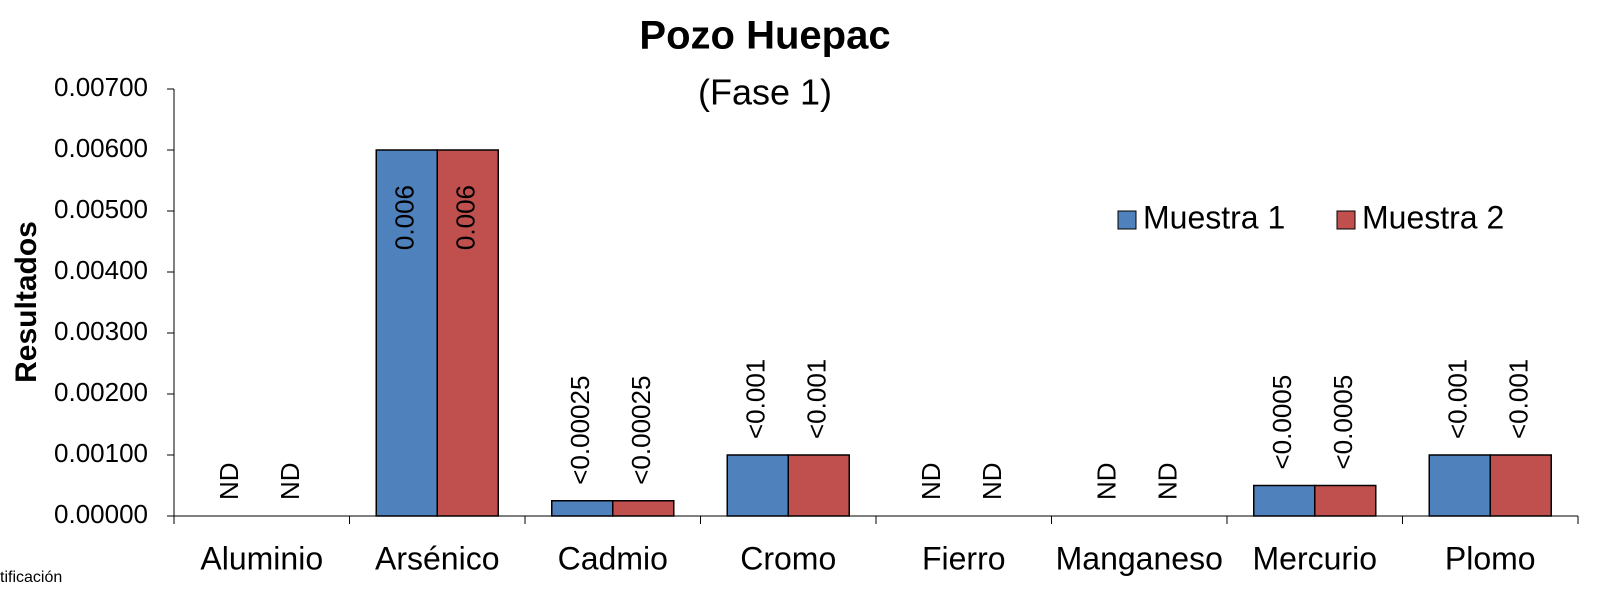  What do you see at coordinates (31, 577) in the screenshot?
I see `footnote: tificación` at bounding box center [31, 577].